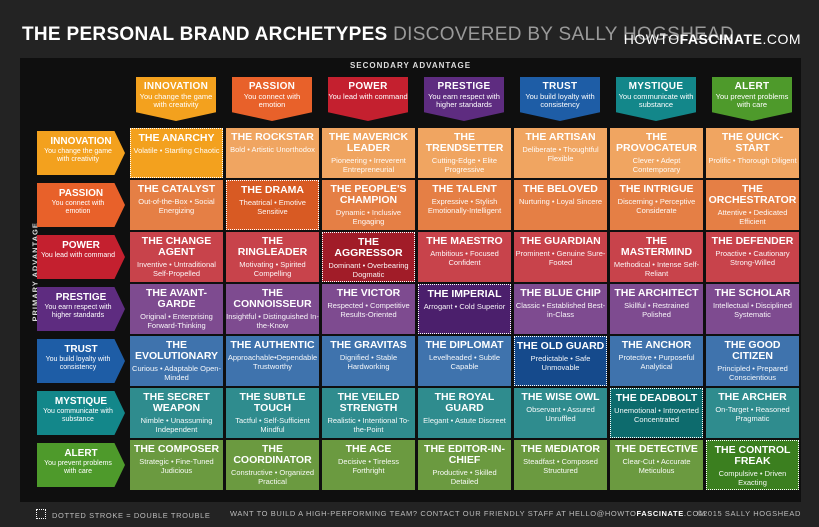 Image resolution: width=819 pixels, height=527 pixels. Describe the element at coordinates (272, 86) in the screenshot. I see `col-header-name: PASSION` at that location.